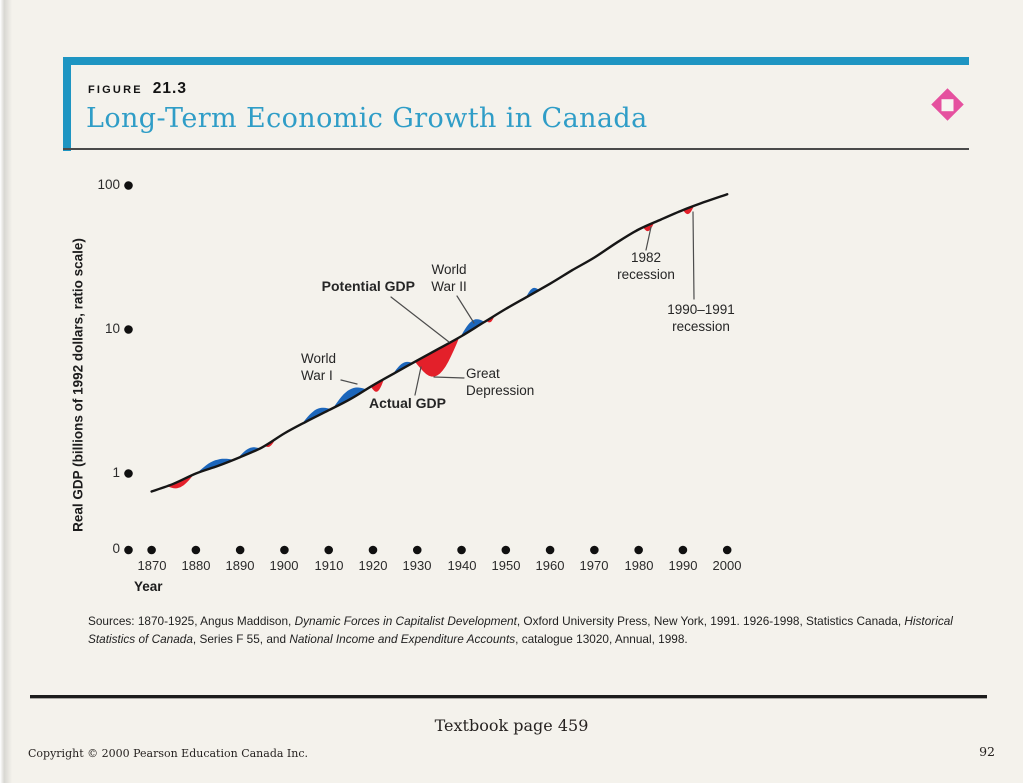 This screenshot has height=783, width=1023. I want to click on header-accent-bar-top, so click(516, 61).